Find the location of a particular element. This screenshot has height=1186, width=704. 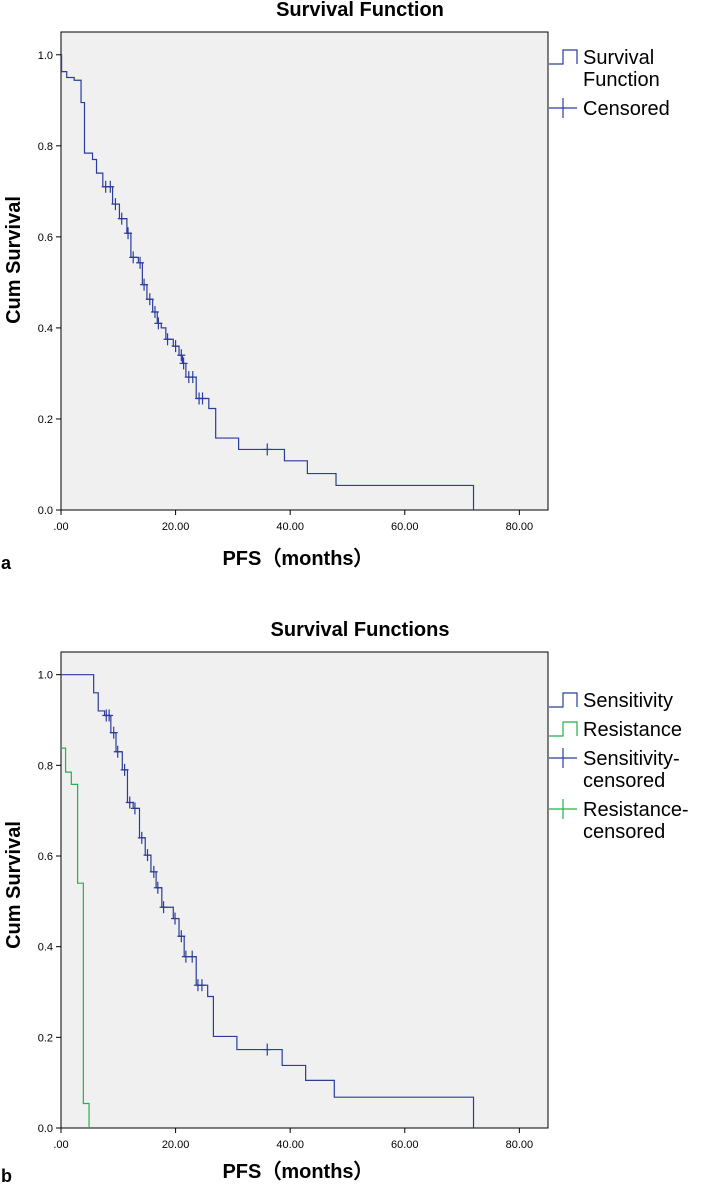

legend-label: Sensitivity is located at coordinates (628, 701).